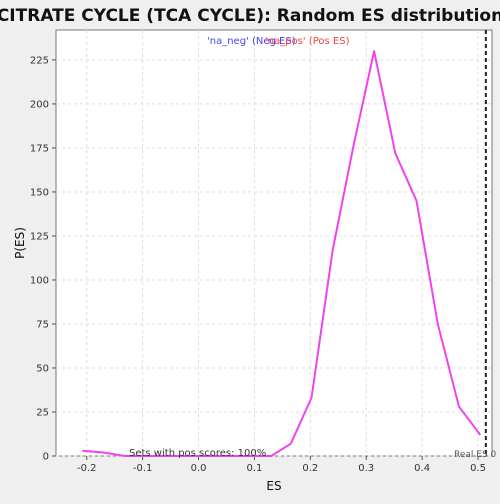 This screenshot has height=504, width=500. I want to click on y-tick-label: 50, so click(42, 368).